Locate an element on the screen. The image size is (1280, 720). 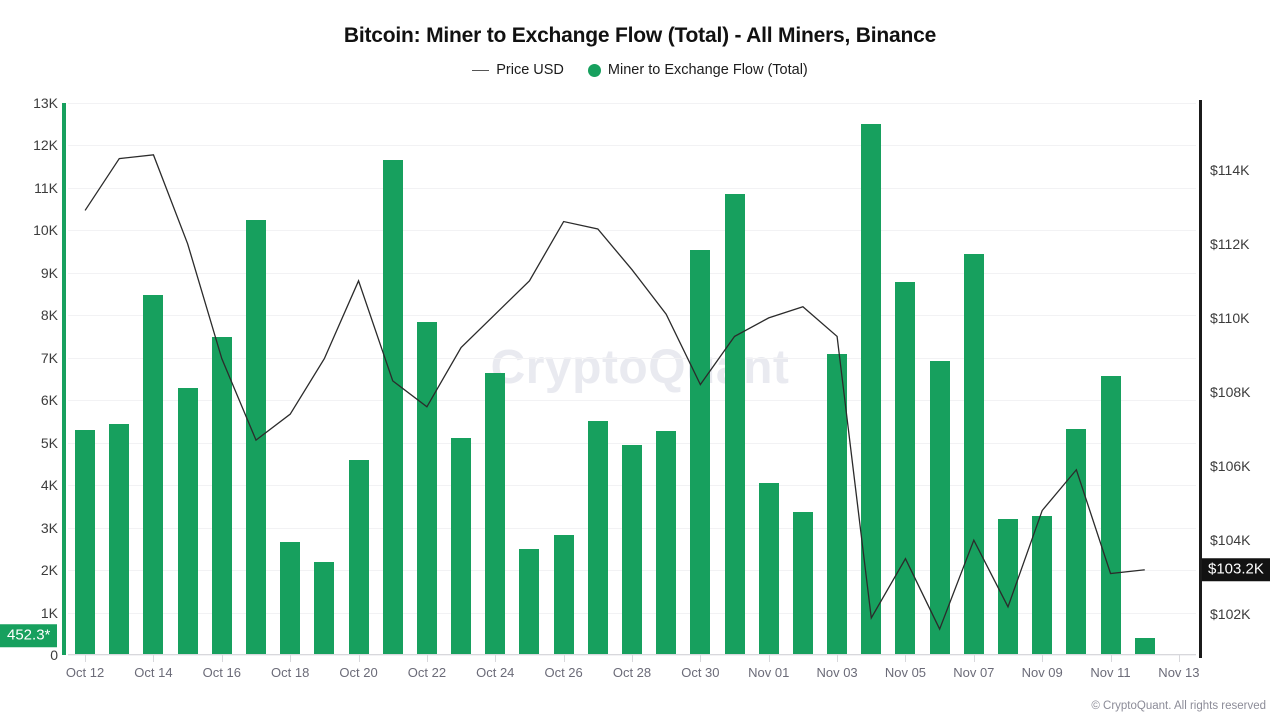
left-axis-tick-label: 2K is located at coordinates (49, 570).